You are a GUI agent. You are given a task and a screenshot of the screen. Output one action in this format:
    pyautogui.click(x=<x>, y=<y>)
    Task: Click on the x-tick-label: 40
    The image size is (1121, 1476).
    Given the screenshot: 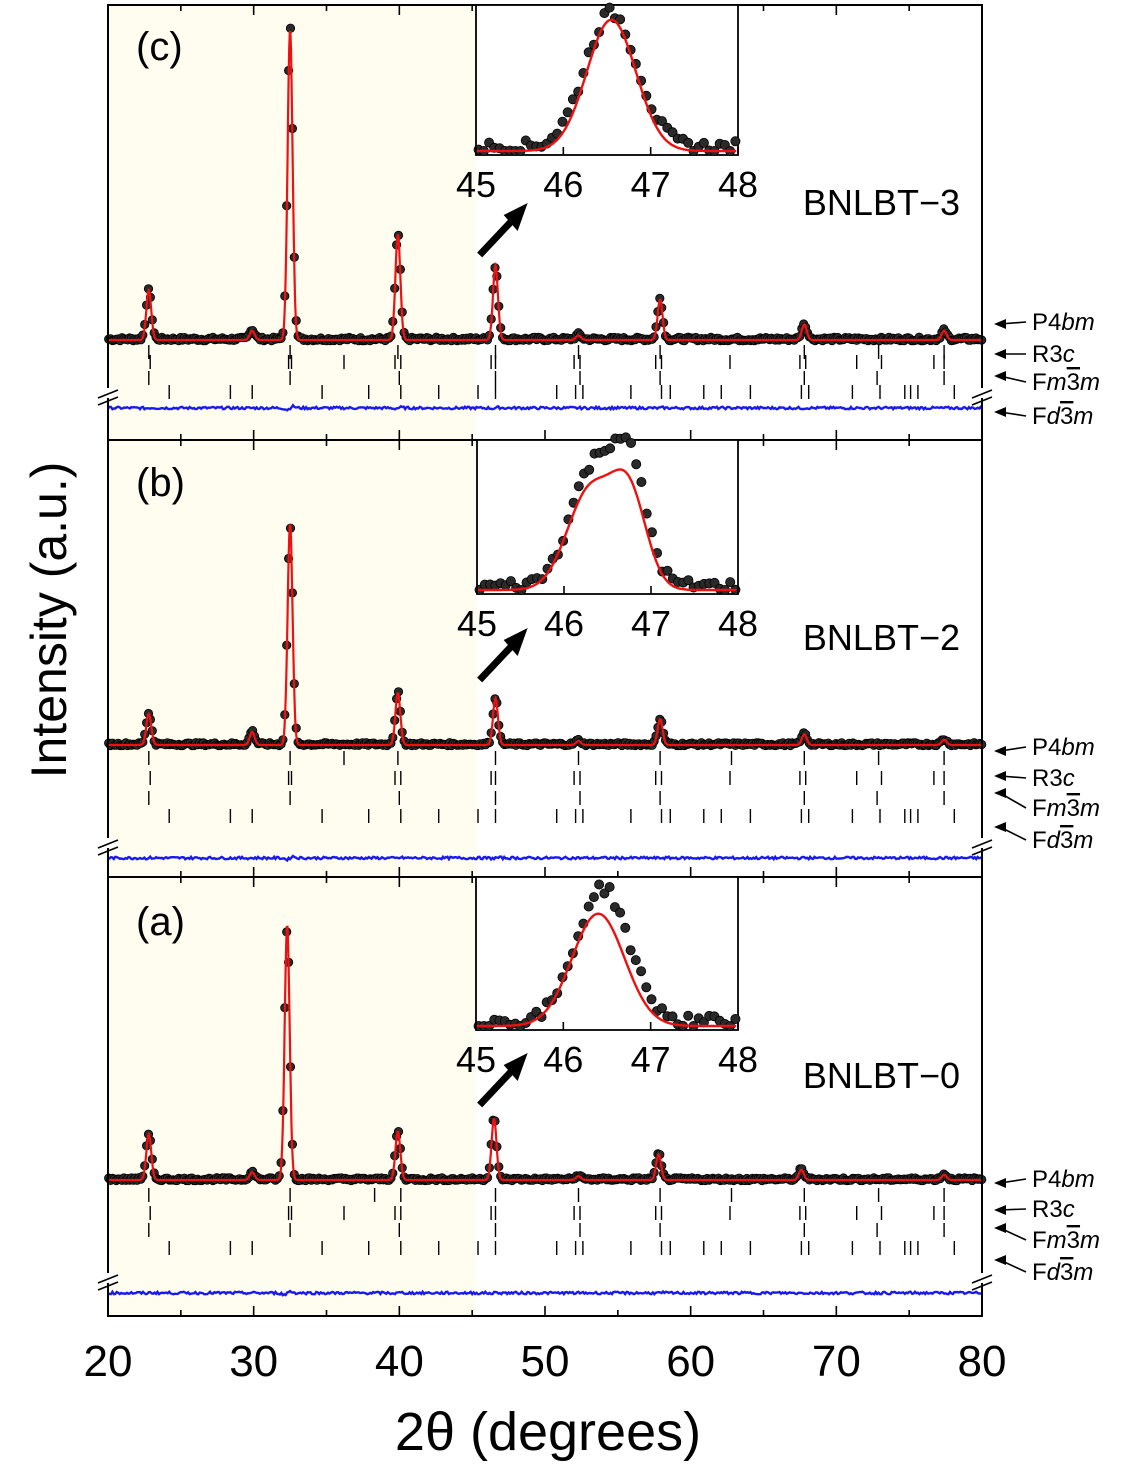 What is the action you would take?
    pyautogui.click(x=399, y=1361)
    